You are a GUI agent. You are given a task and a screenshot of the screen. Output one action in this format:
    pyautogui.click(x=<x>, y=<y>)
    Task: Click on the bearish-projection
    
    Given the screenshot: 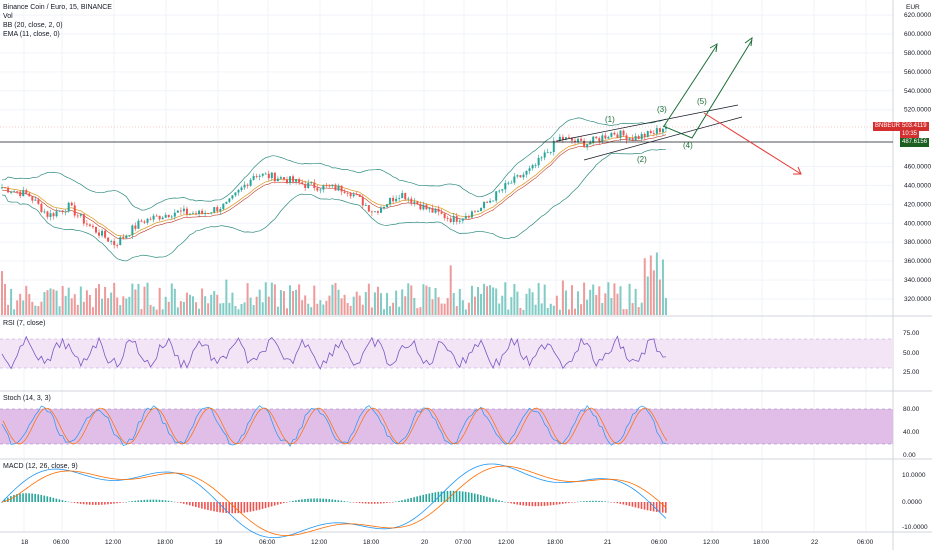 What is the action you would take?
    pyautogui.click(x=752, y=143)
    